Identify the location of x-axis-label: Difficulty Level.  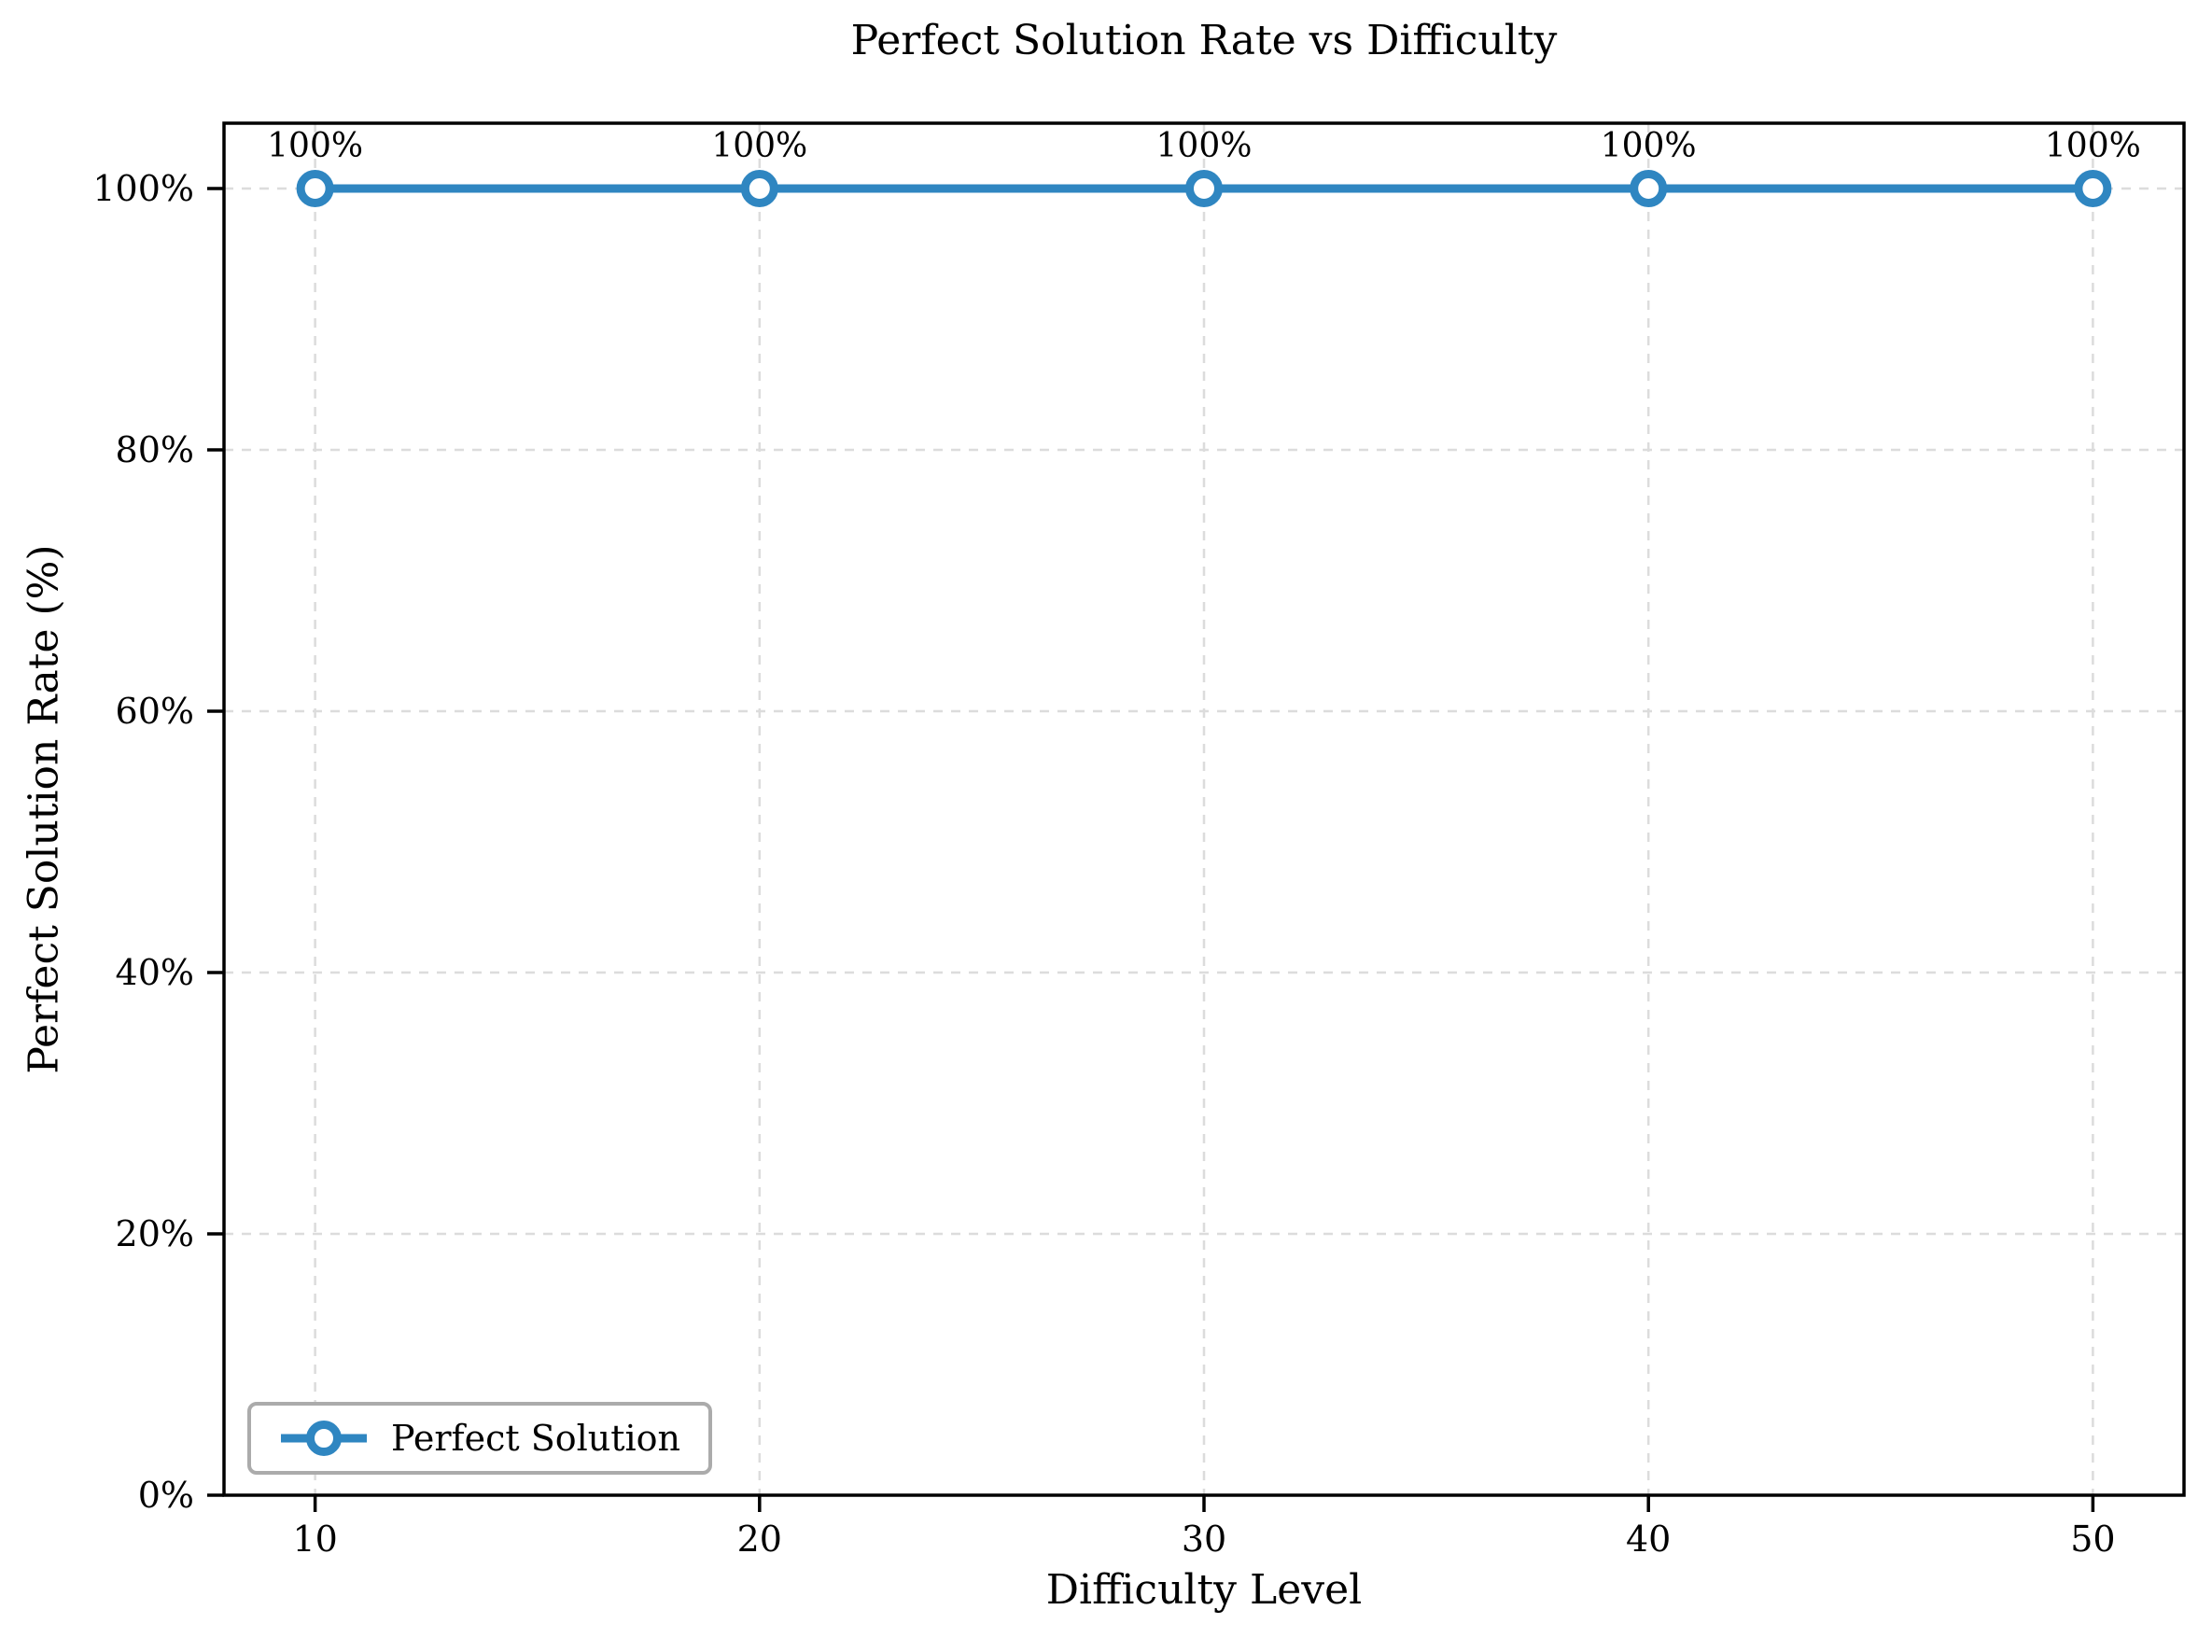
(1204, 1590).